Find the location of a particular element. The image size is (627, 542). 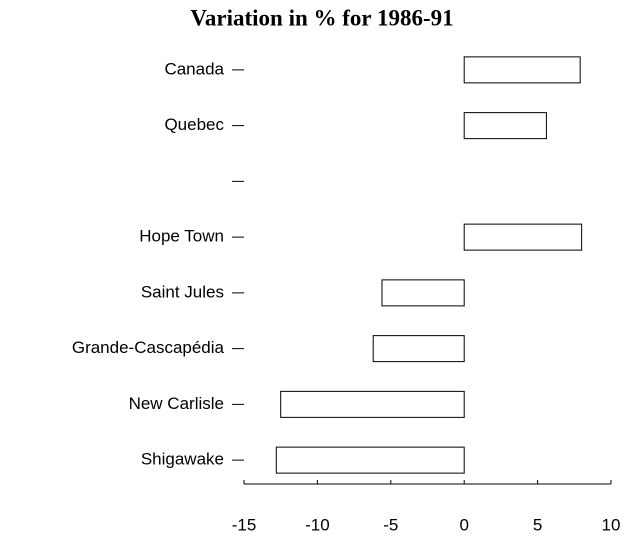

x-tick-label: -10 is located at coordinates (317, 524).